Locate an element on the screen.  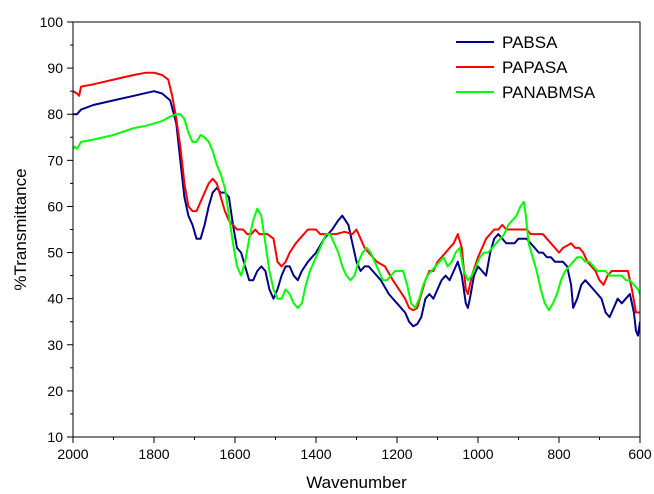
x-tick-label: 1200 is located at coordinates (396, 454).